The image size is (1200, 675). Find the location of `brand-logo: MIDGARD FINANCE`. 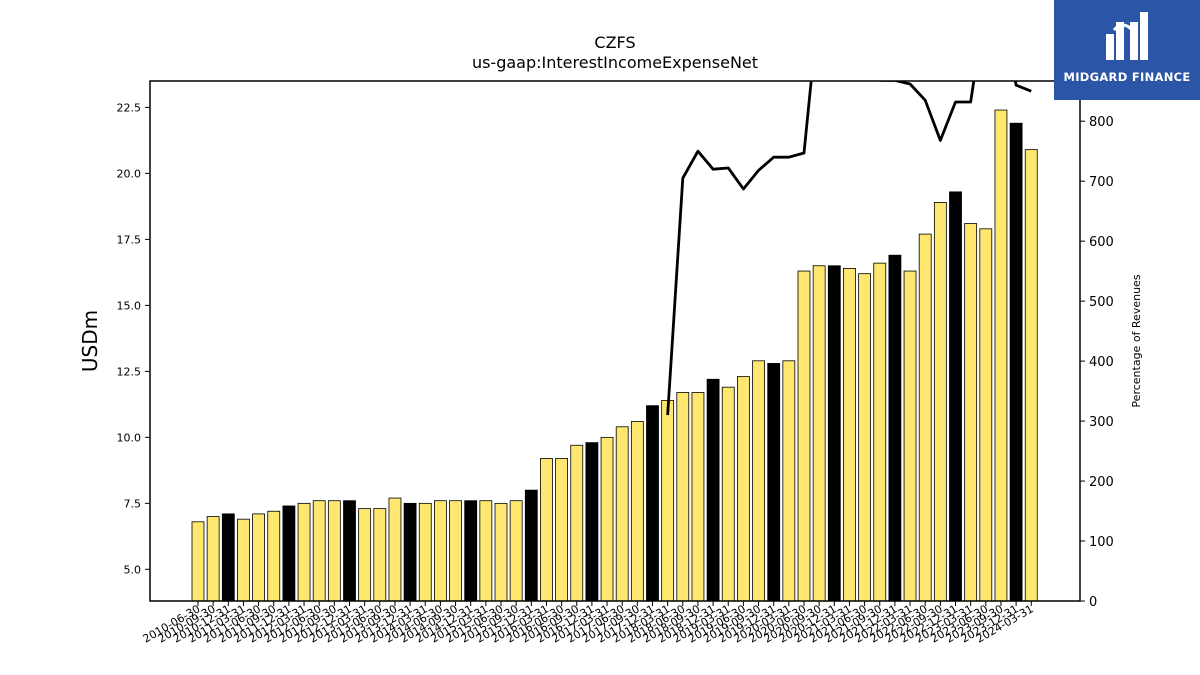

brand-logo: MIDGARD FINANCE is located at coordinates (1127, 50).